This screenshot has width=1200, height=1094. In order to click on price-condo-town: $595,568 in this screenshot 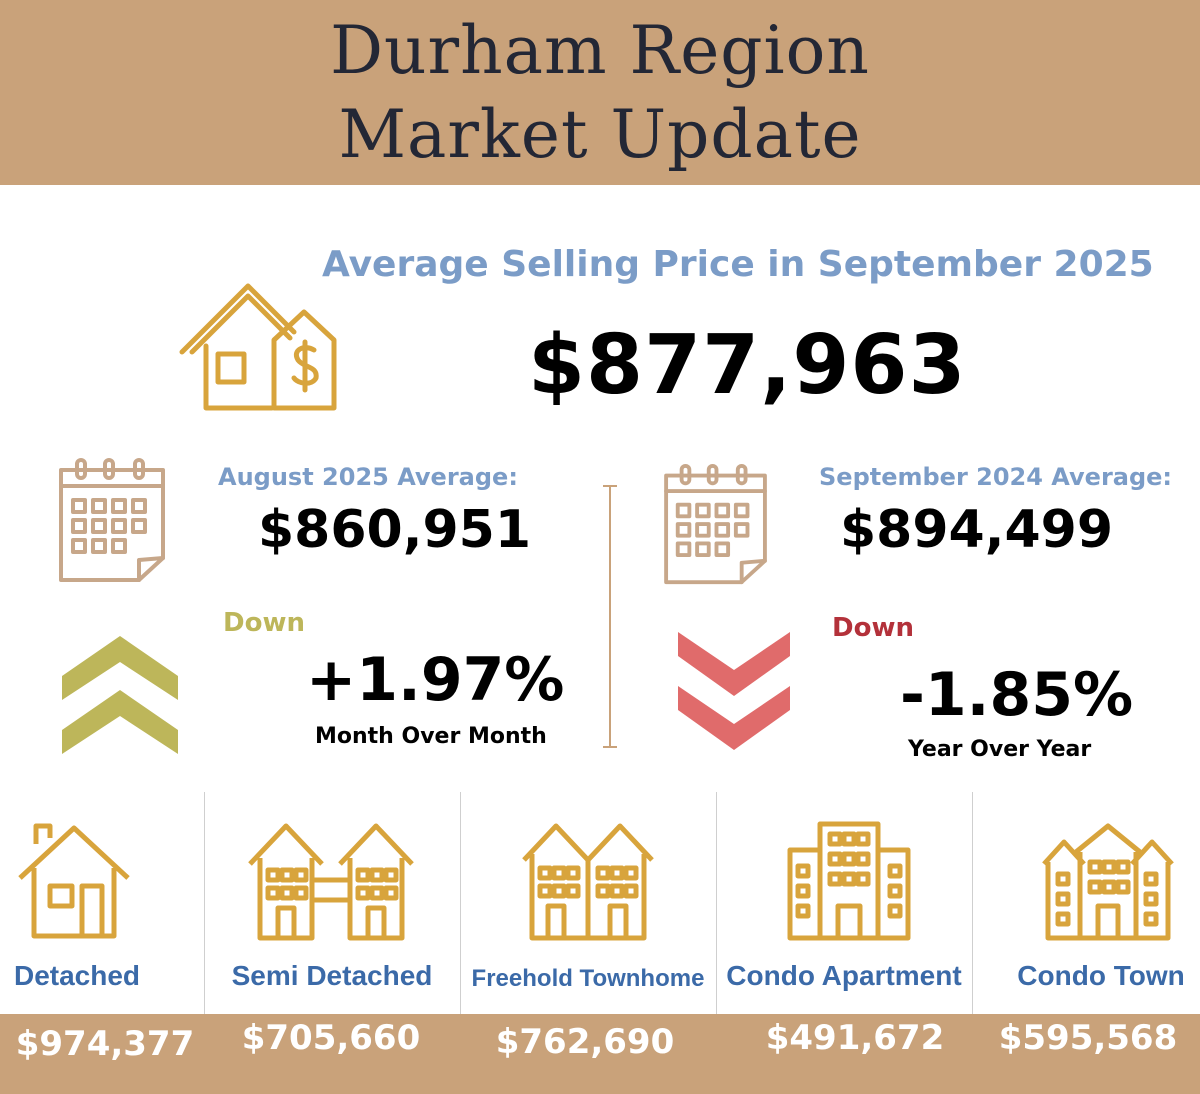, I will do `click(1088, 1038)`.